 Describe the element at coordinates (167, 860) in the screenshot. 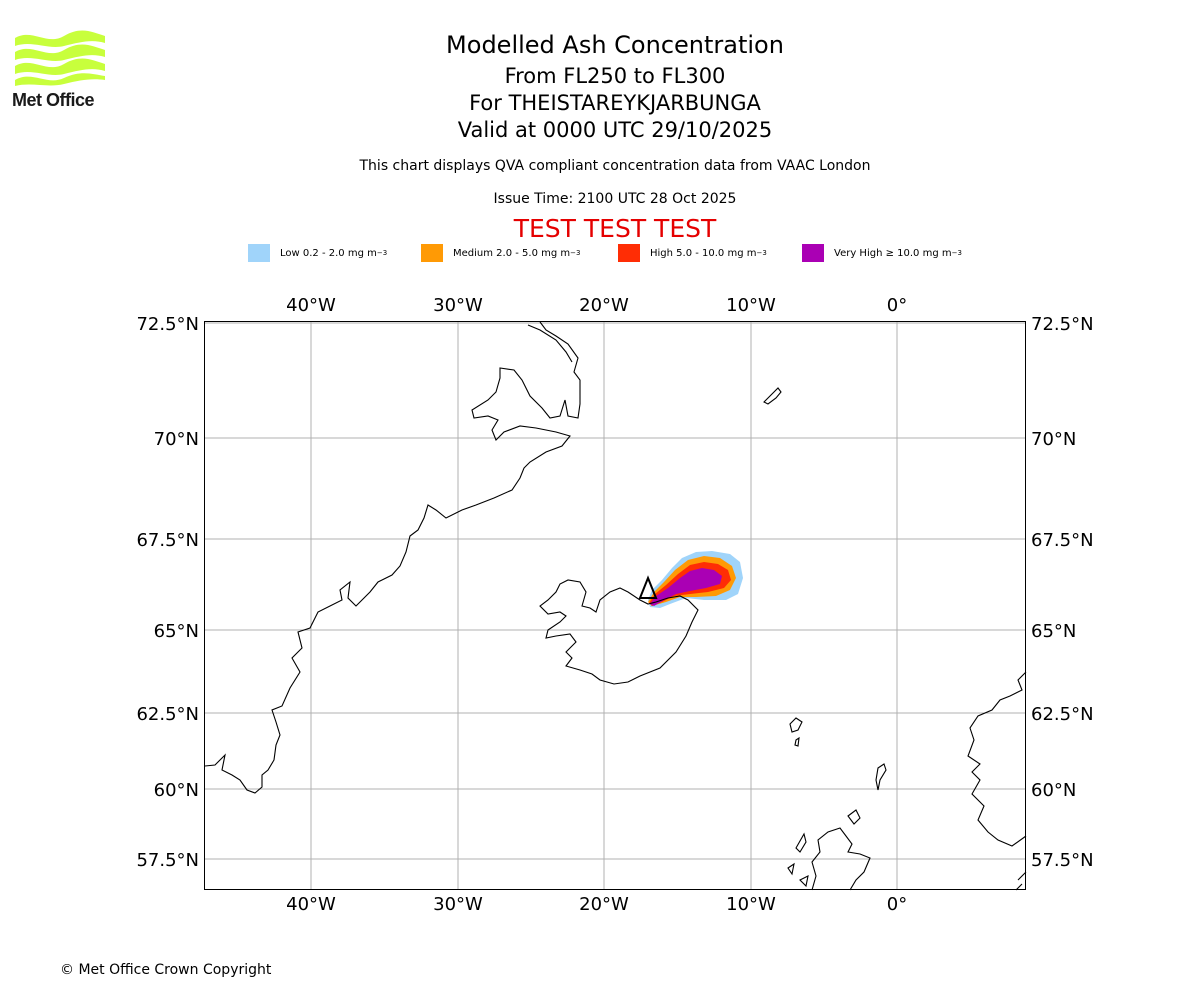

I see `lat-label-left: 57.5°N` at that location.